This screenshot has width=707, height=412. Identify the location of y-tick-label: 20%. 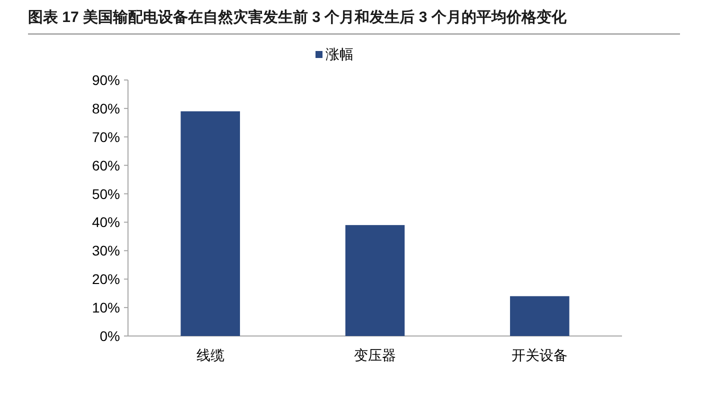
(106, 279).